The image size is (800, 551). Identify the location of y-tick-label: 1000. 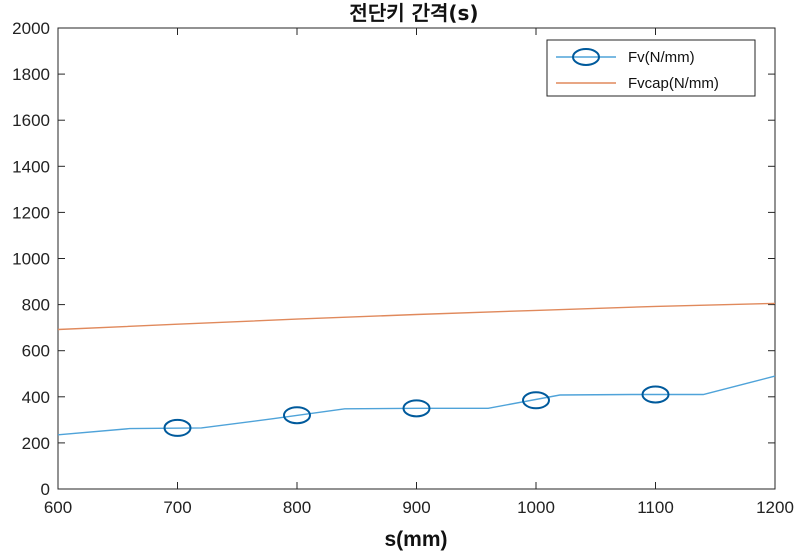
(31, 259).